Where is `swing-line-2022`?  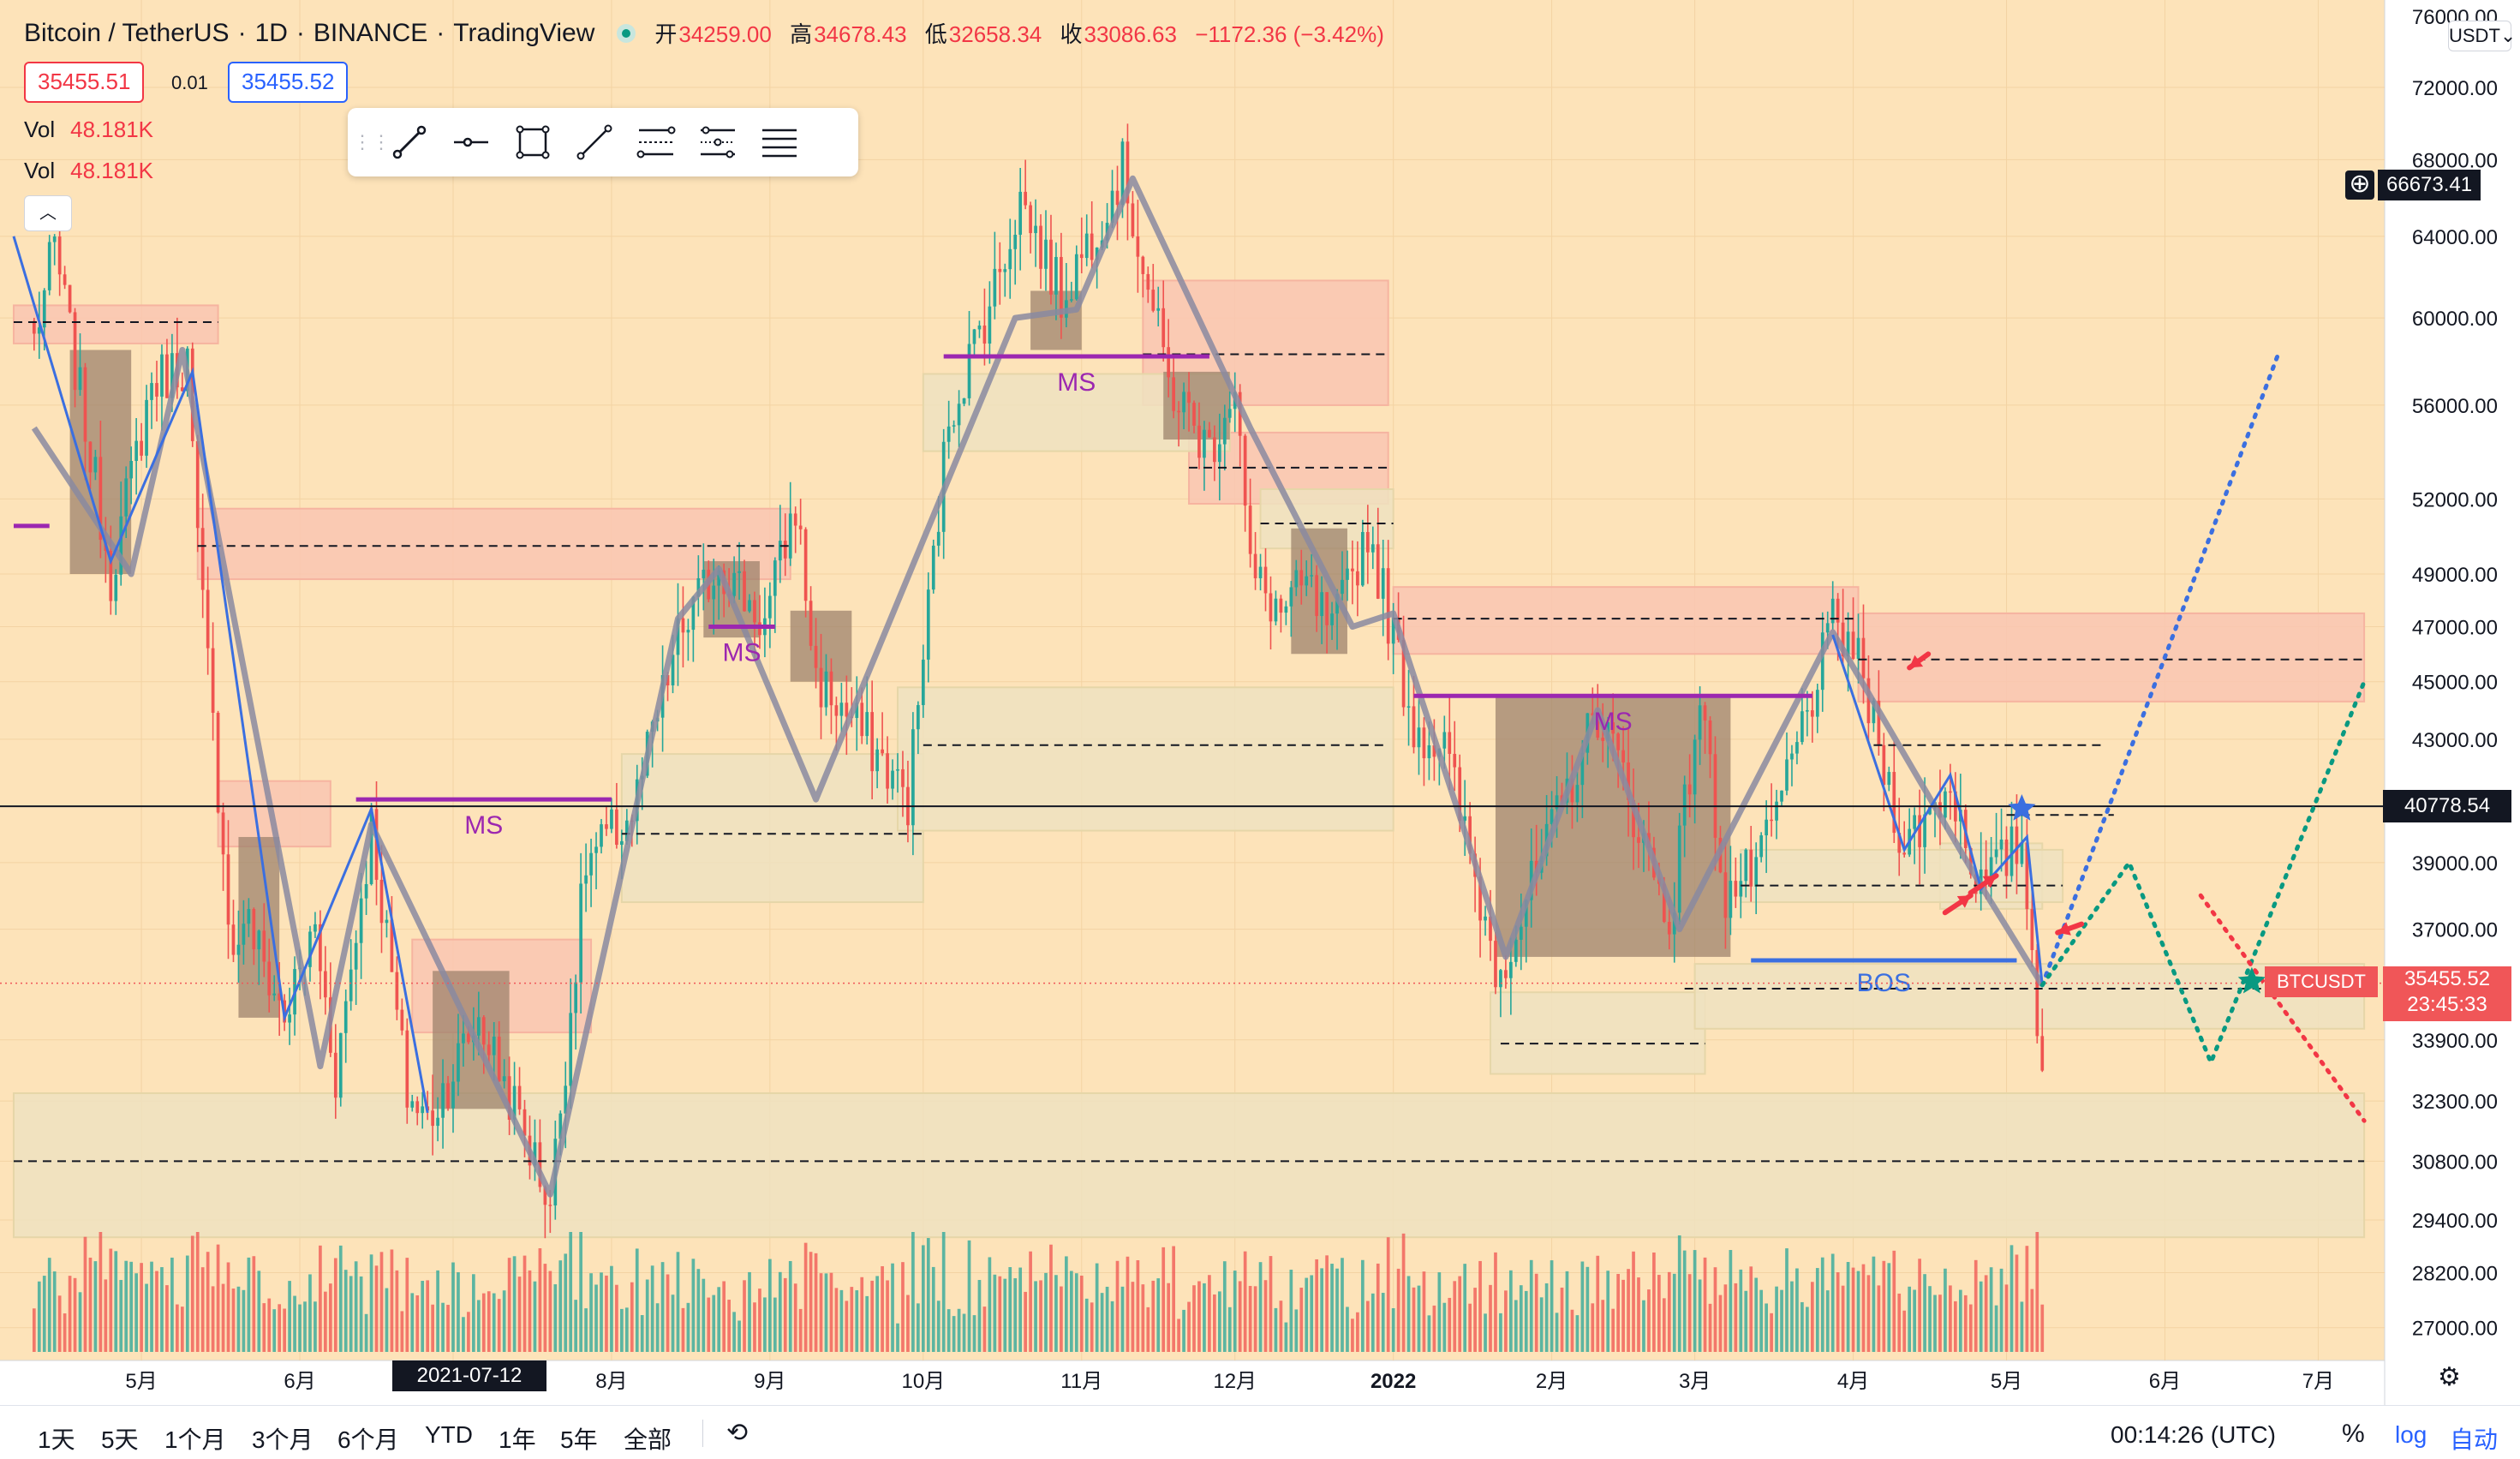
swing-line-2022 is located at coordinates (1938, 810).